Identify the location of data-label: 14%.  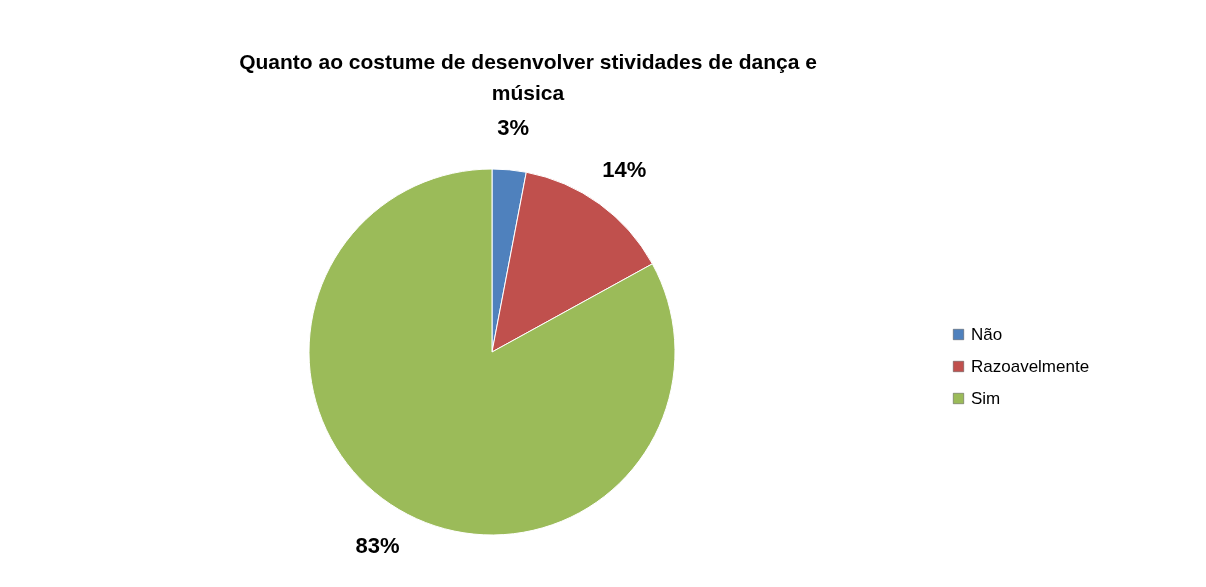
(624, 169).